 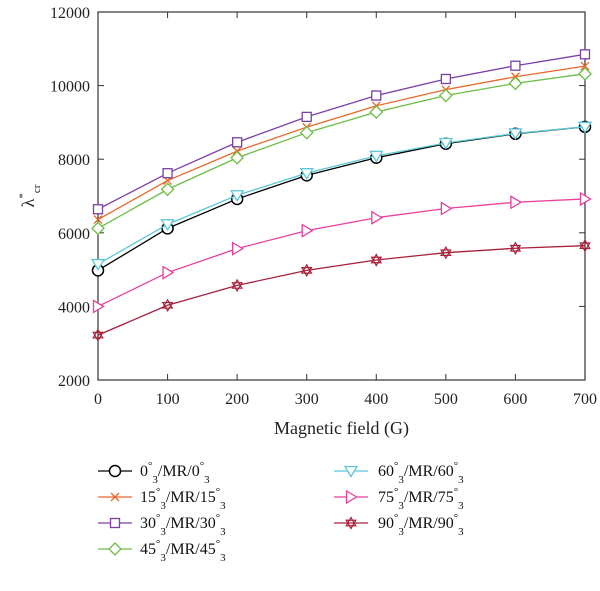 I want to click on legend-item: 30°3/MR/30°3, so click(x=162, y=525).